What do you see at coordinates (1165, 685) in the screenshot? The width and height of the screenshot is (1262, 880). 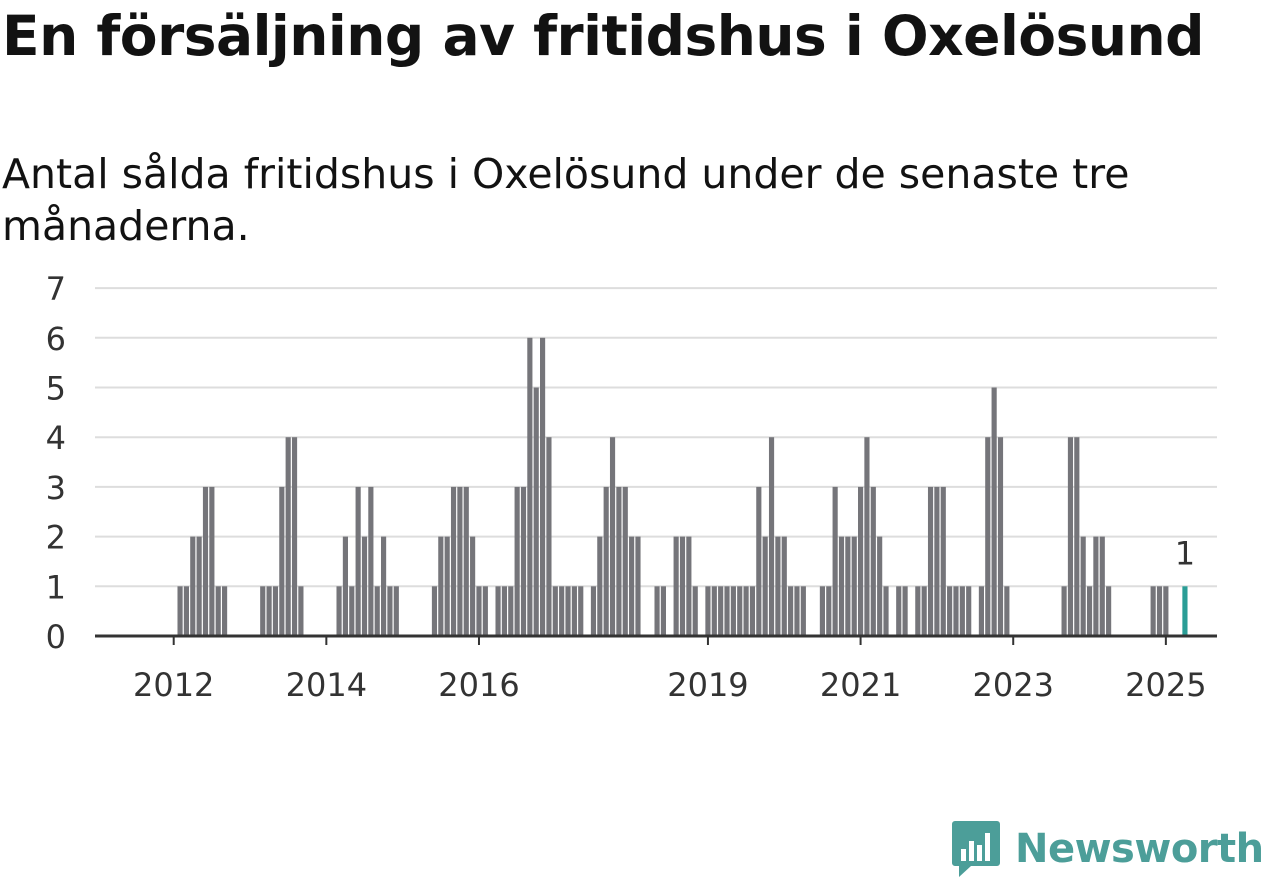 I see `x-tick-label: 2025` at bounding box center [1165, 685].